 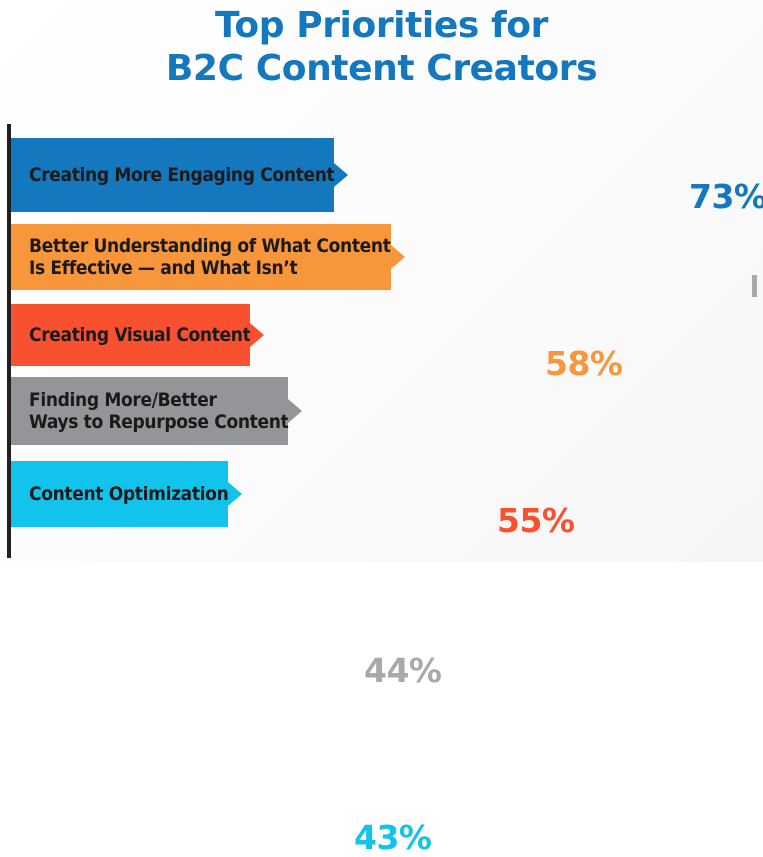 What do you see at coordinates (726, 196) in the screenshot?
I see `bar-value: 73%` at bounding box center [726, 196].